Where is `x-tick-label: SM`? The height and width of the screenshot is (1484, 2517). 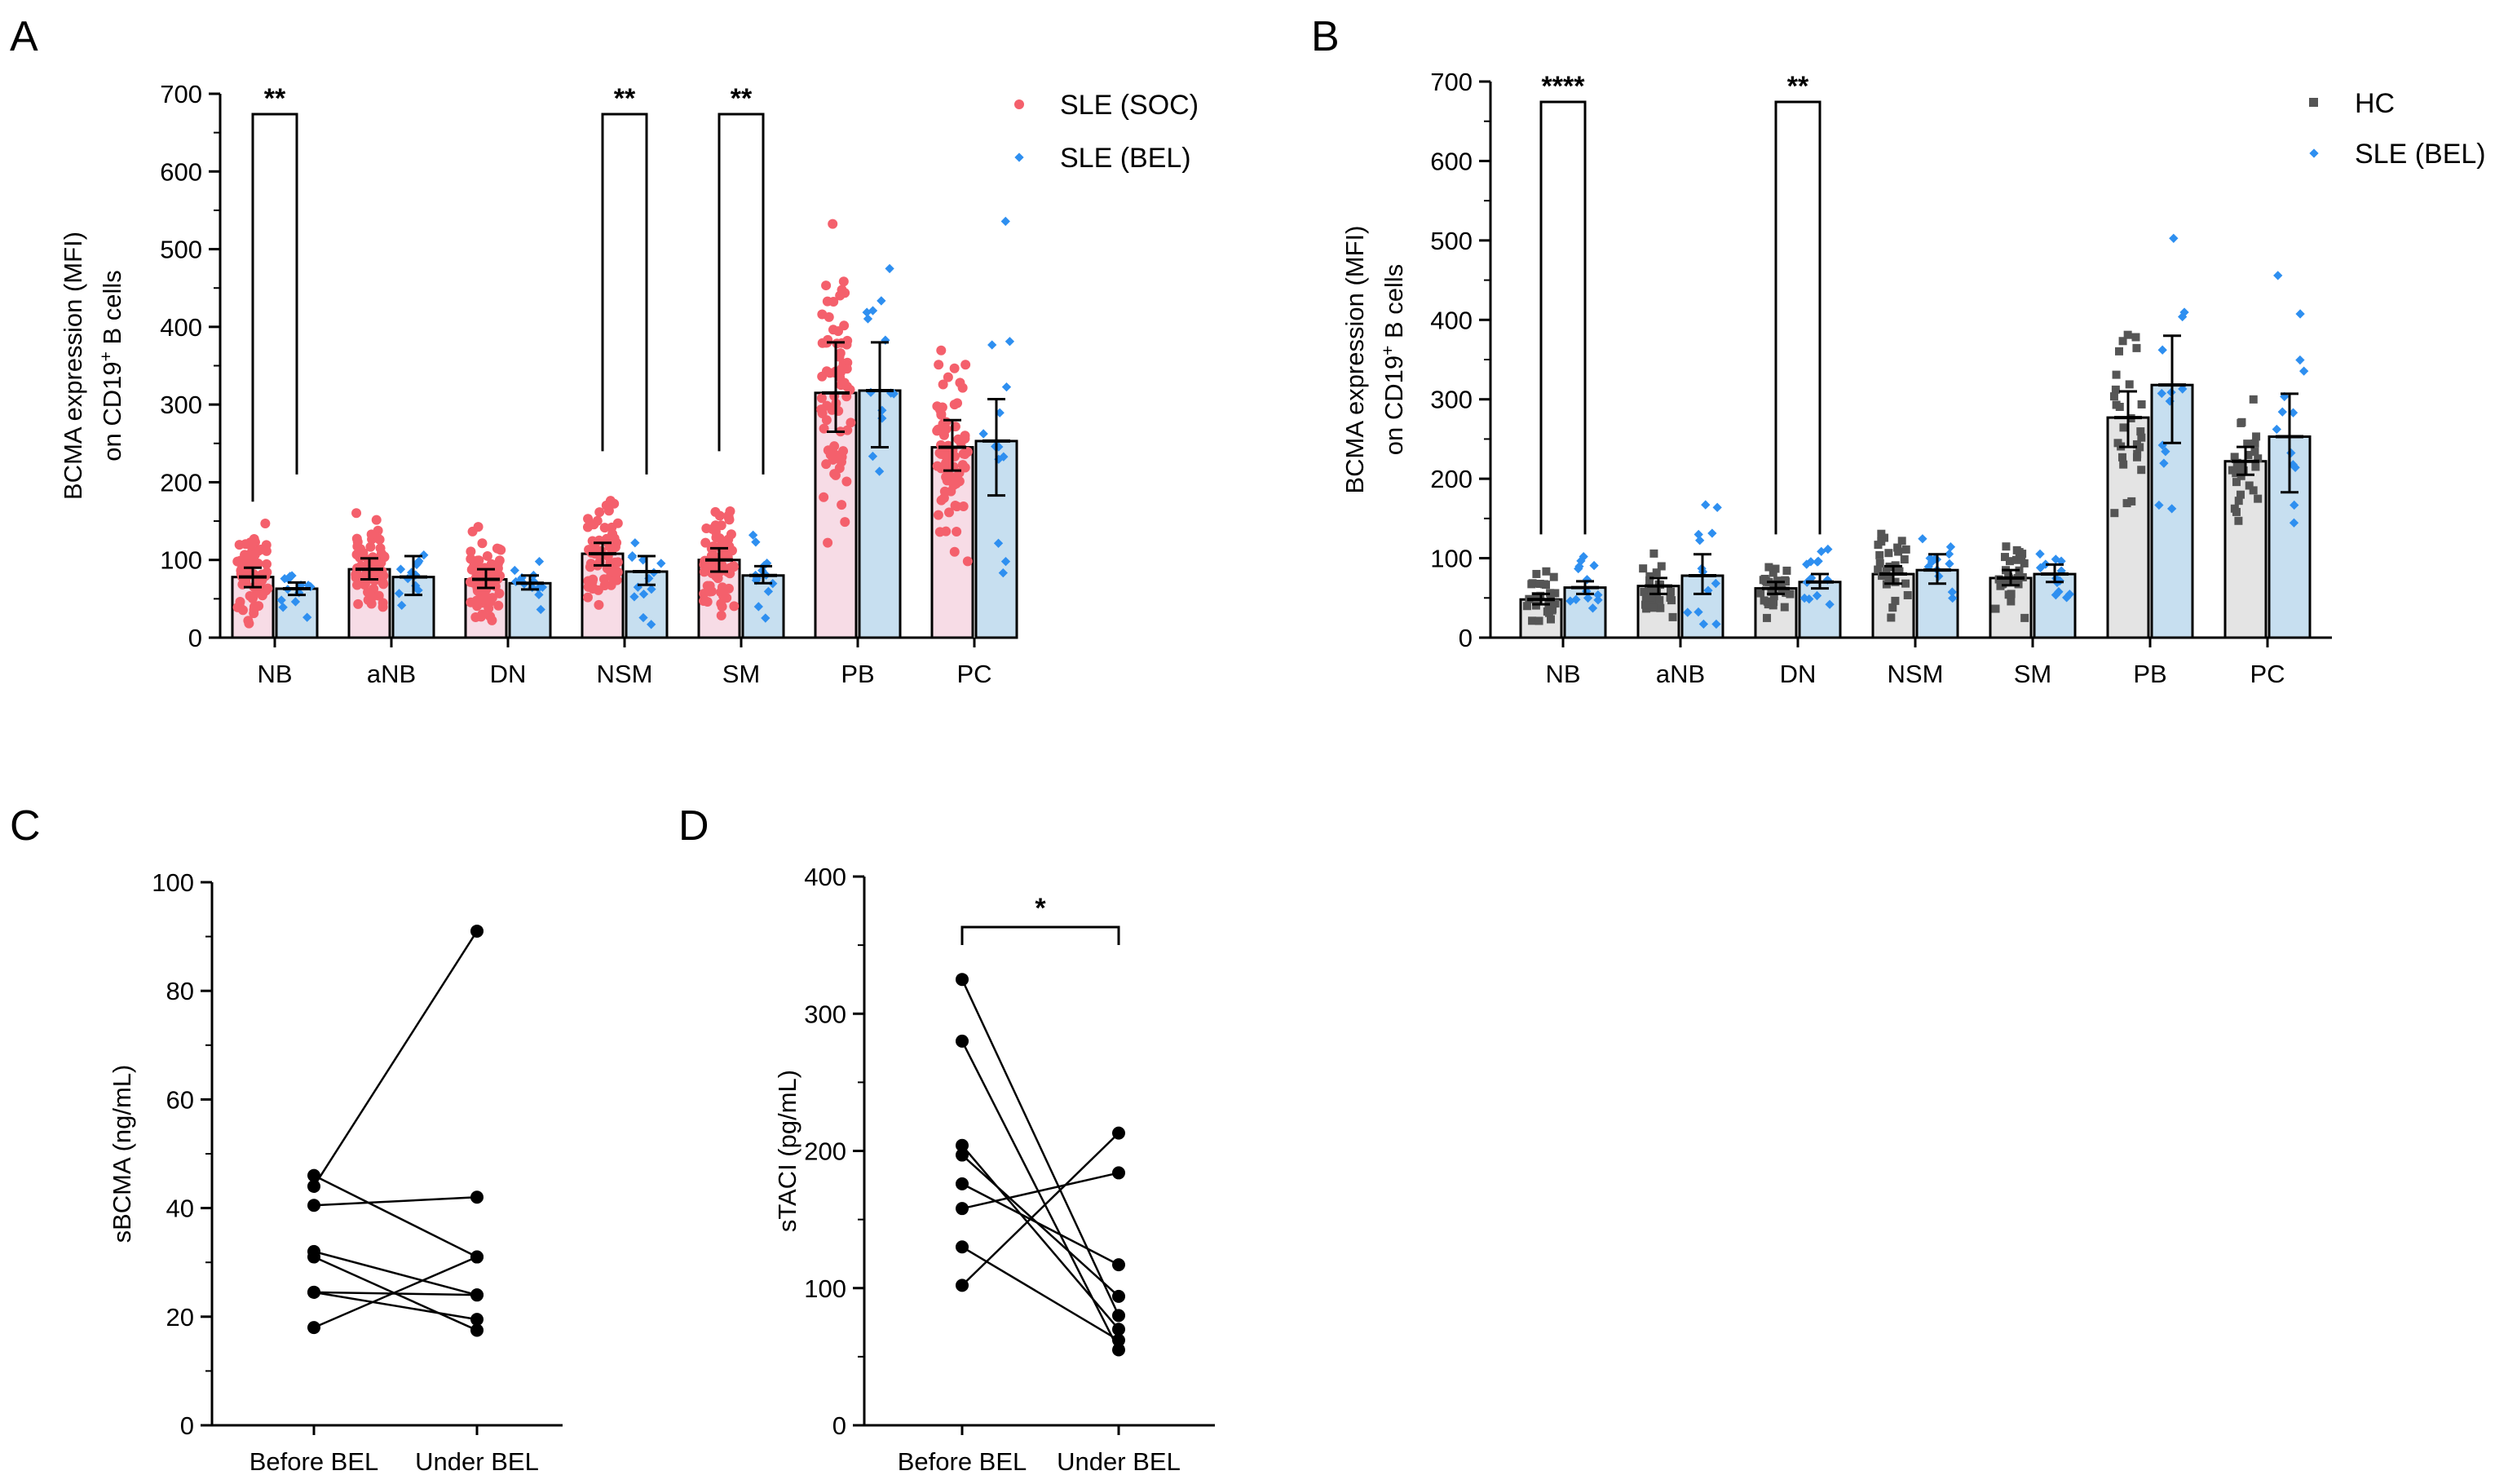 x-tick-label: SM is located at coordinates (2033, 674).